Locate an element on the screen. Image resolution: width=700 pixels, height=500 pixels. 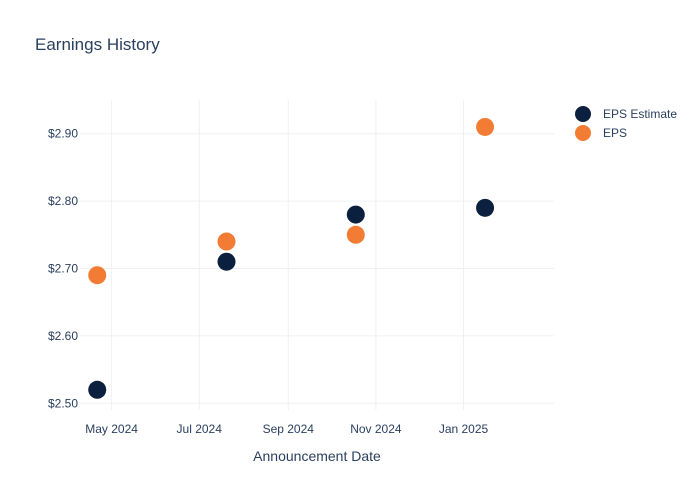
legend-label: EPS is located at coordinates (615, 133).